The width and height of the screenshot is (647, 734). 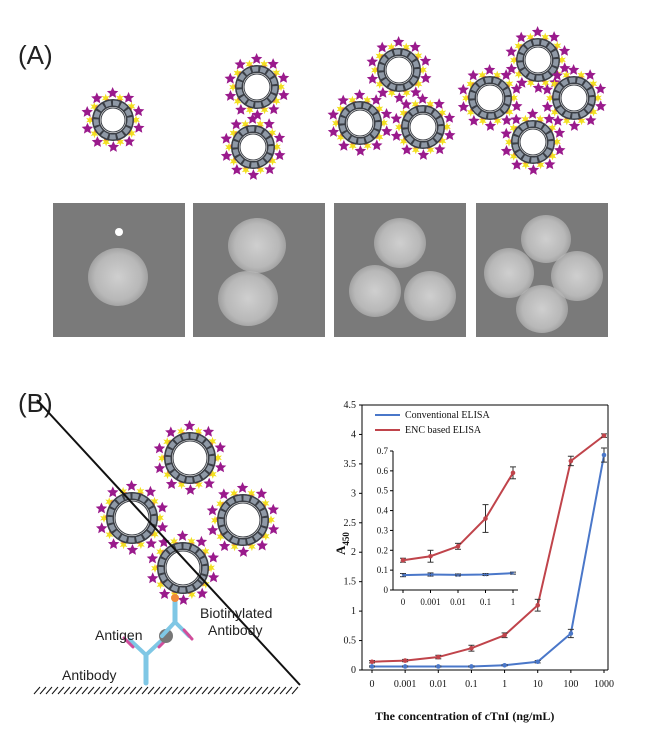 What do you see at coordinates (166, 690) in the screenshot?
I see `plate-hatching` at bounding box center [166, 690].